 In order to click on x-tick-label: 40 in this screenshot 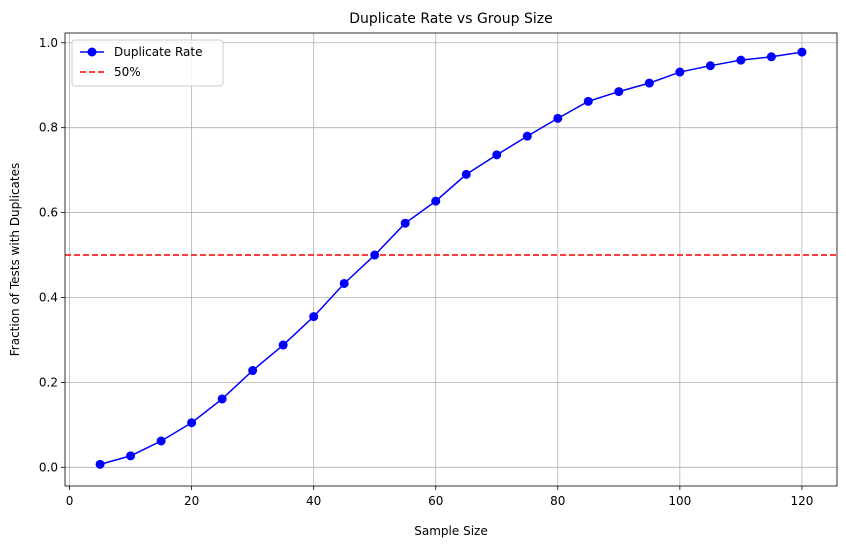, I will do `click(313, 501)`.